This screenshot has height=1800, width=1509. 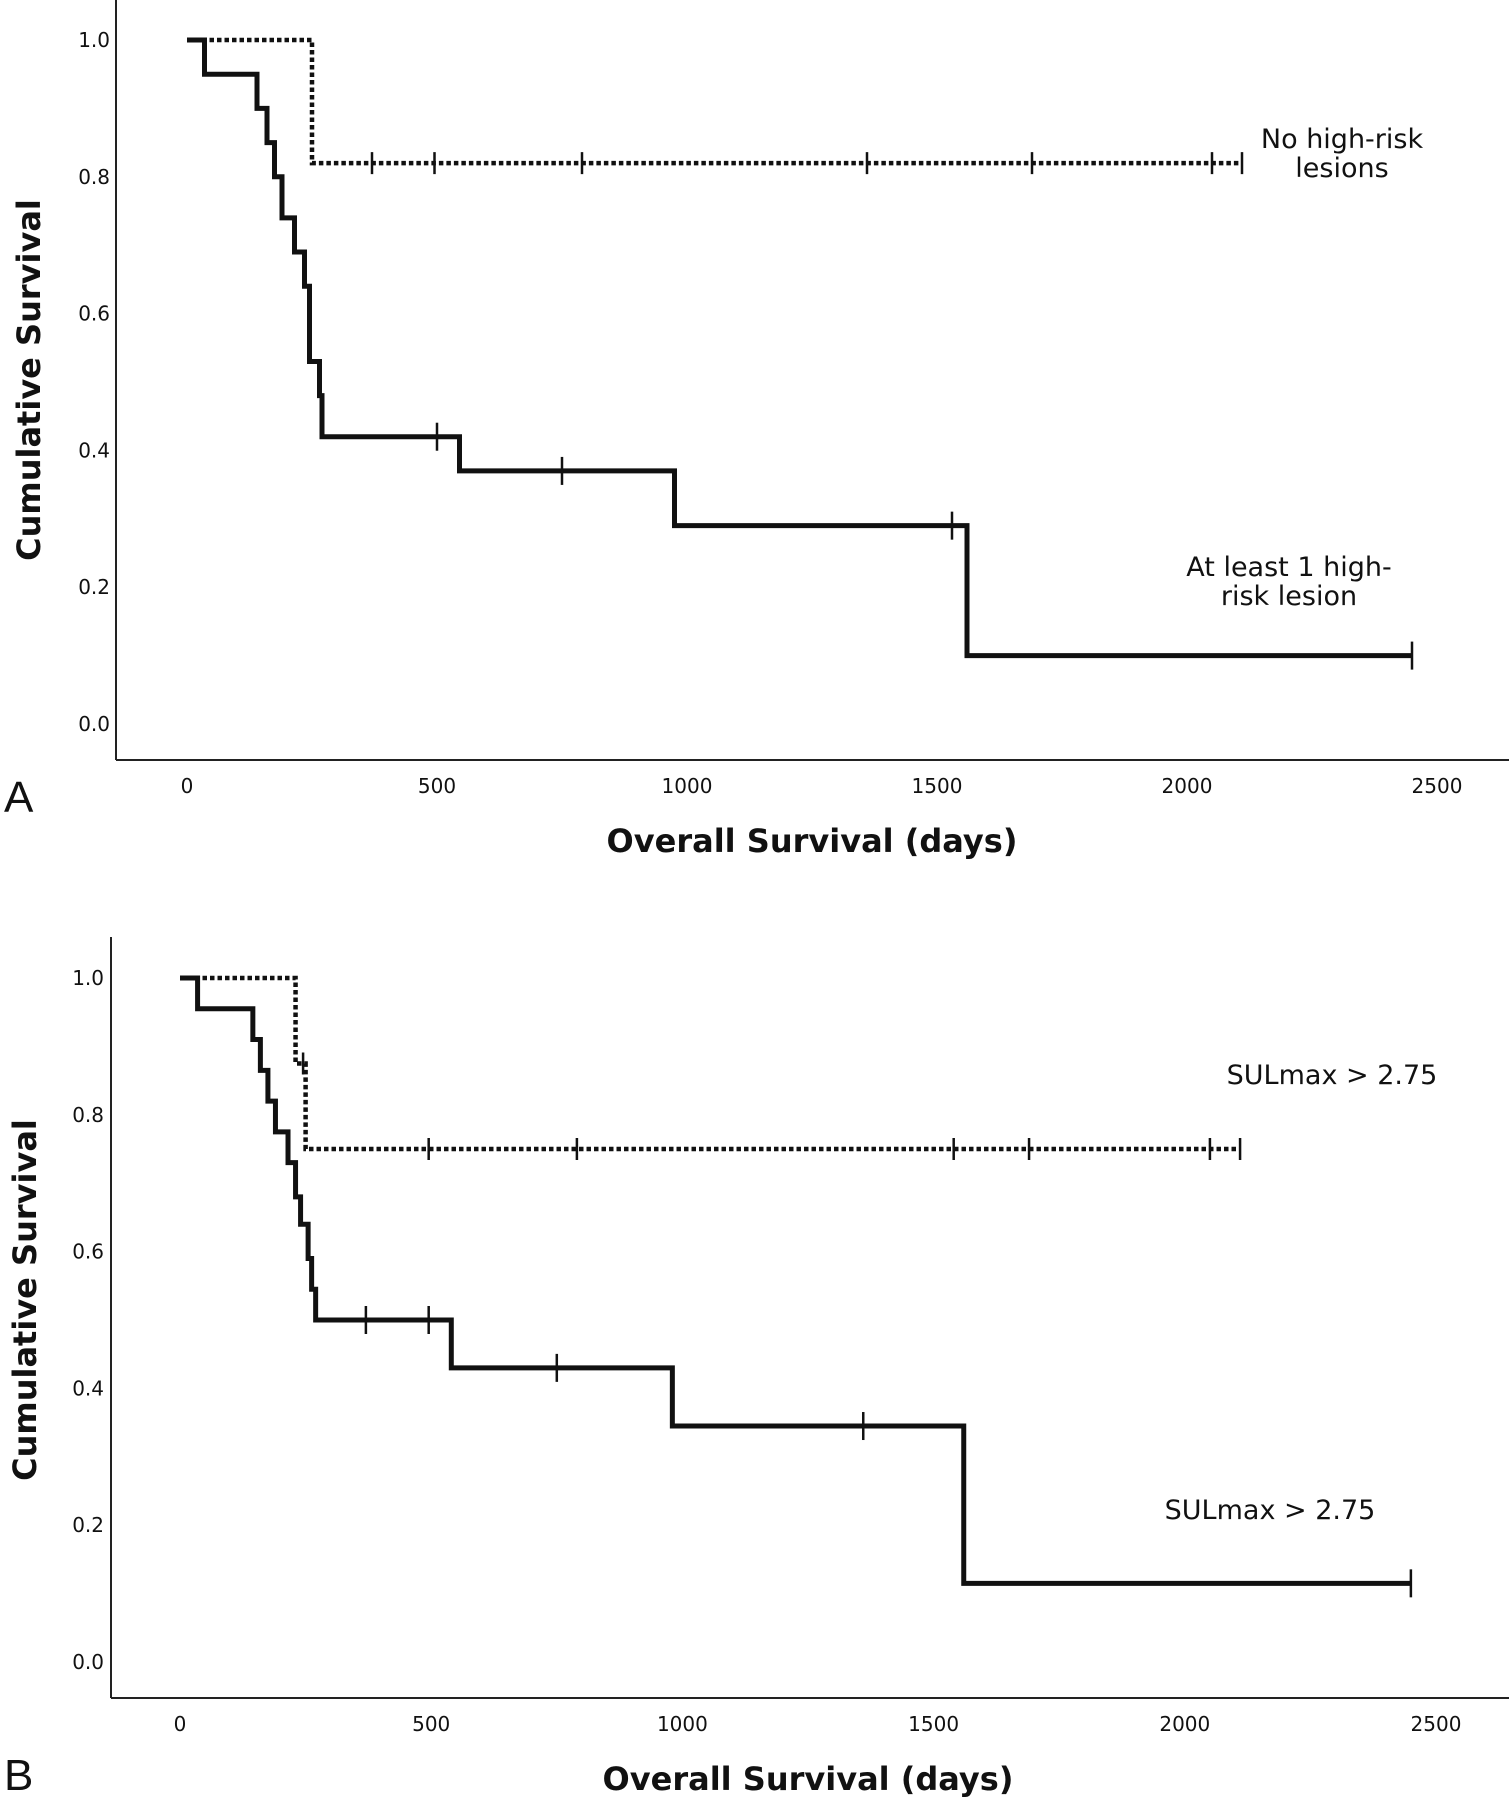 I want to click on panel-b-y-tick-label: 0.8, so click(x=88, y=1115).